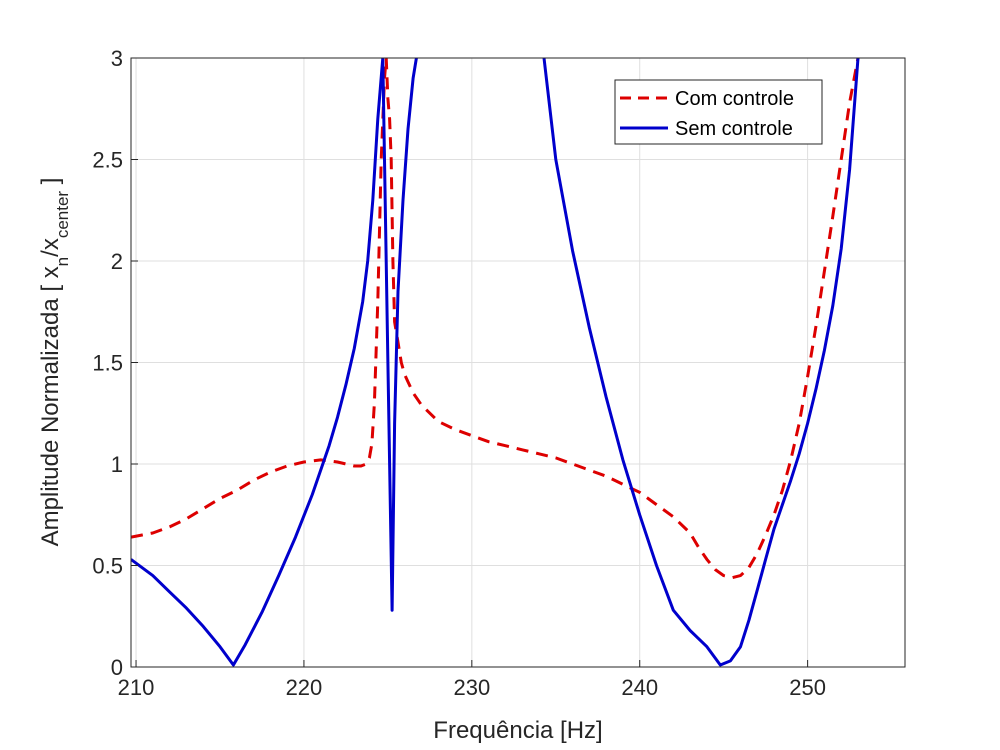 This screenshot has height=750, width=1000. Describe the element at coordinates (807, 687) in the screenshot. I see `x-tick-label: 250` at that location.